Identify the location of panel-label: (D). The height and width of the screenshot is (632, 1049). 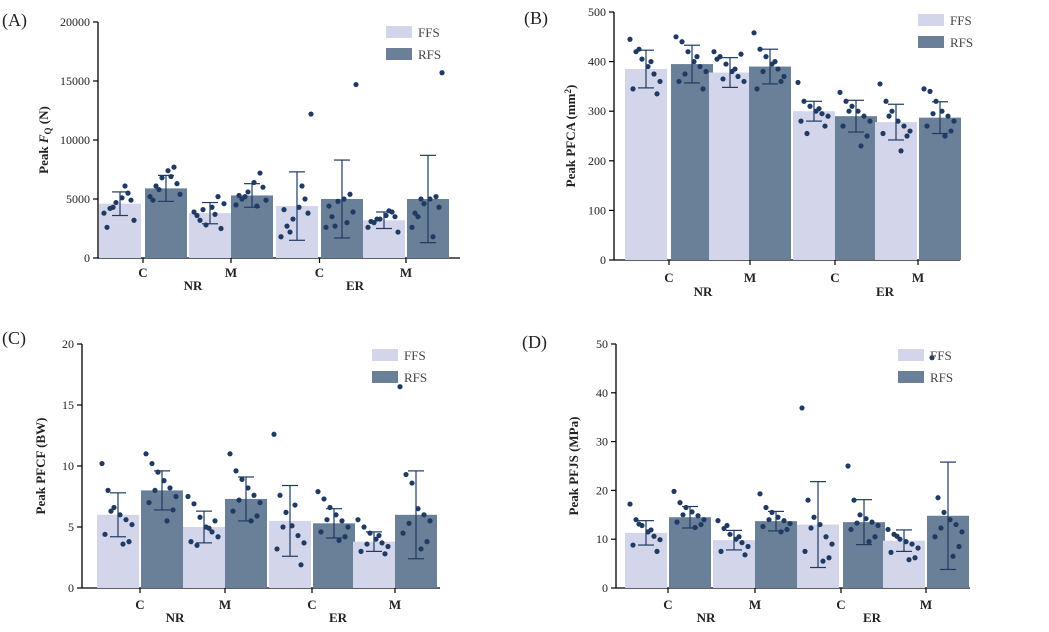
(534, 342).